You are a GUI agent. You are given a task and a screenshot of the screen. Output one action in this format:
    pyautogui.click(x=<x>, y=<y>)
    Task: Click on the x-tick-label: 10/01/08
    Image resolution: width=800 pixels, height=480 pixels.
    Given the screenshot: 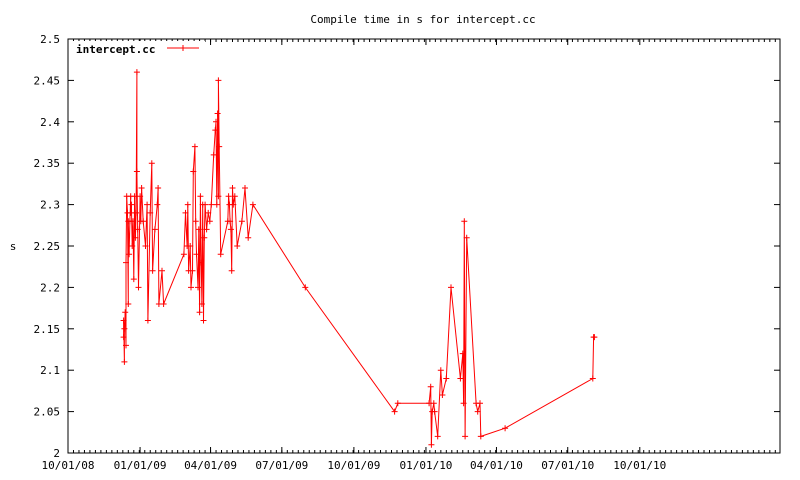 What is the action you would take?
    pyautogui.click(x=68, y=465)
    